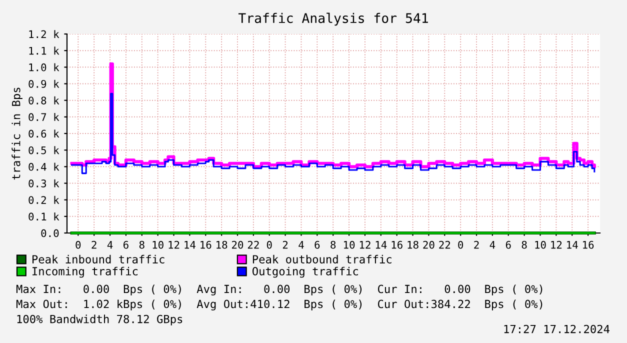 This screenshot has height=343, width=627. Describe the element at coordinates (85, 272) in the screenshot. I see `legend-label: Incoming traffic` at that location.